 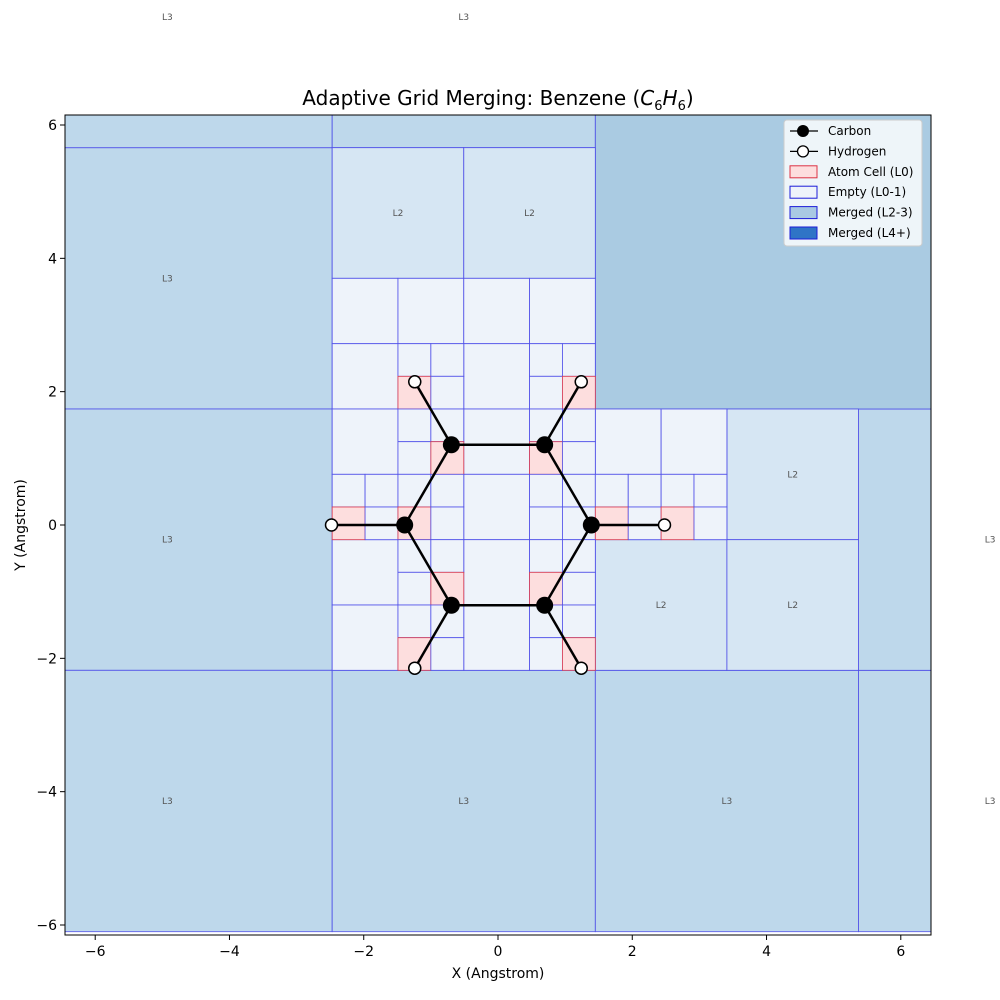 I want to click on legend-box, so click(x=853, y=183).